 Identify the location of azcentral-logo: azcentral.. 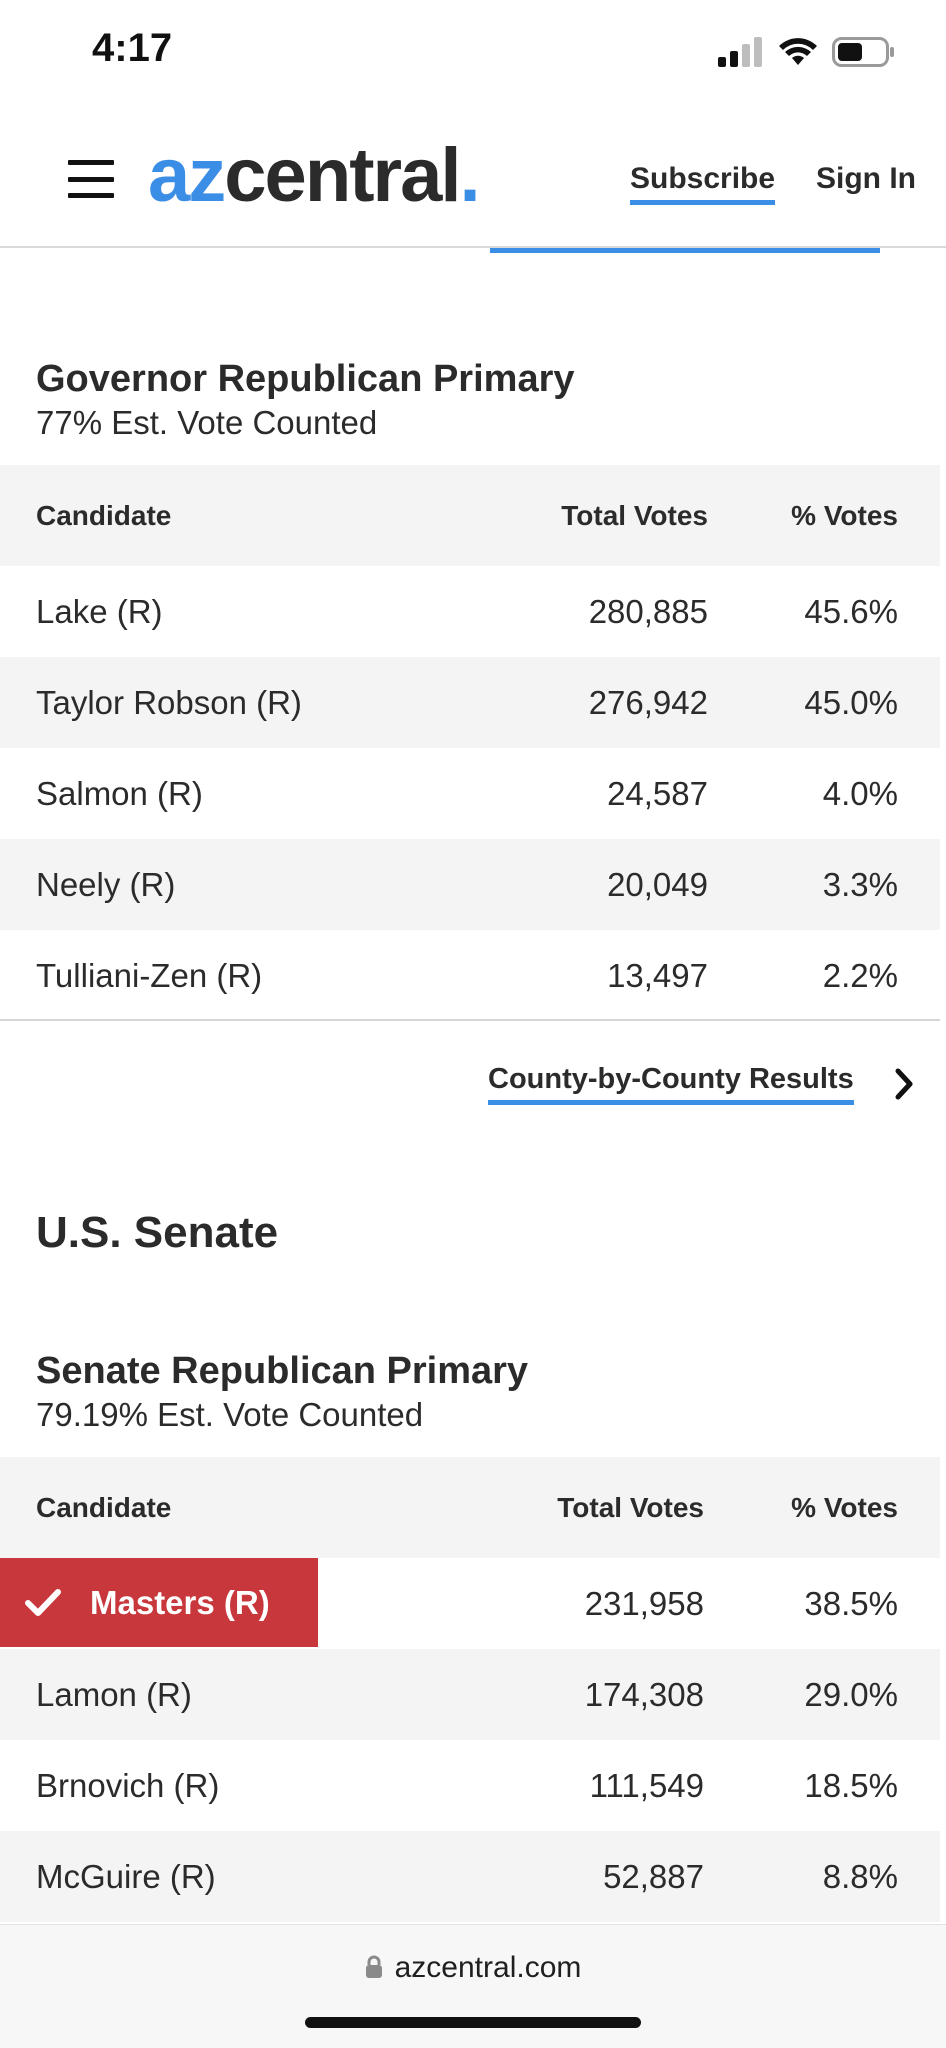
(314, 175).